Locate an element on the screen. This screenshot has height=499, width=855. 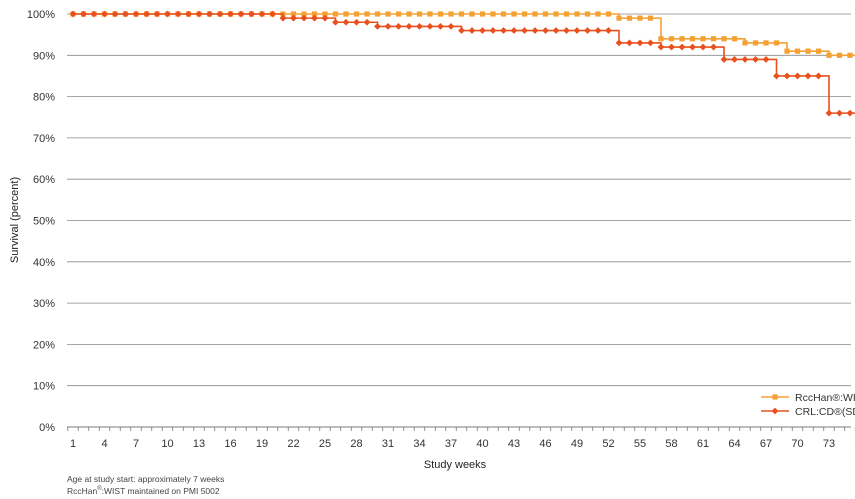
y-tick-label: 50% is located at coordinates (44, 222).